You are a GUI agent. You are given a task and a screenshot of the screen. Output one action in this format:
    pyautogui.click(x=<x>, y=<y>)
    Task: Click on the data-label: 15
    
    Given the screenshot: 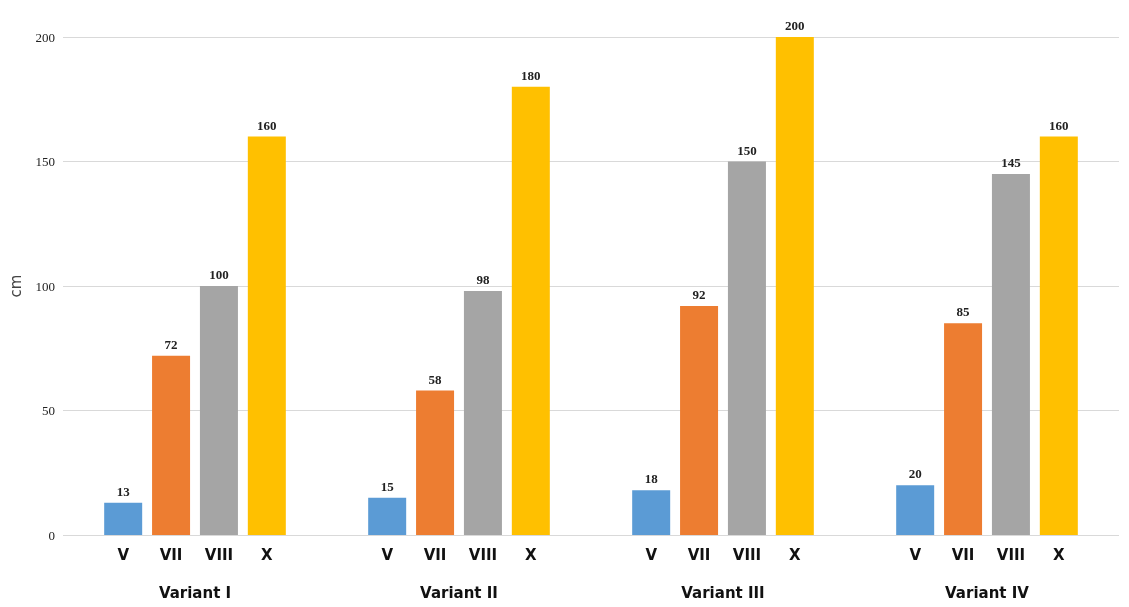 What is the action you would take?
    pyautogui.click(x=387, y=486)
    